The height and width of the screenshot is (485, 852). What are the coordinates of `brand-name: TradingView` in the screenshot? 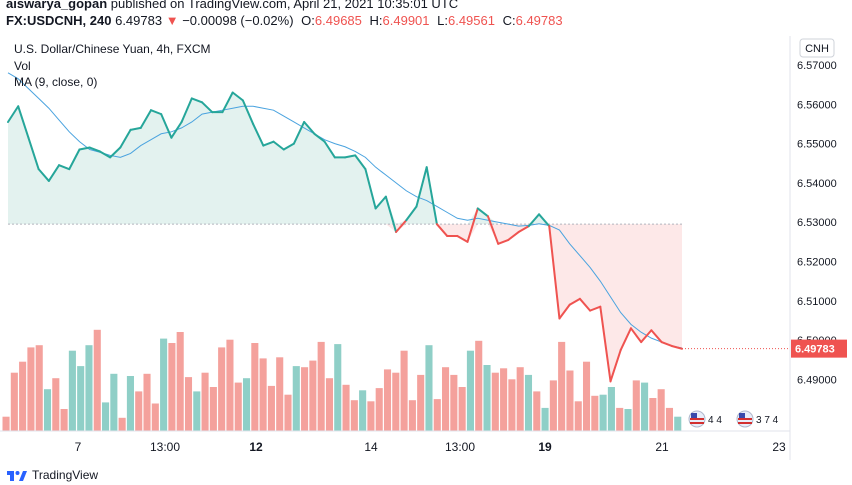 It's located at (65, 475).